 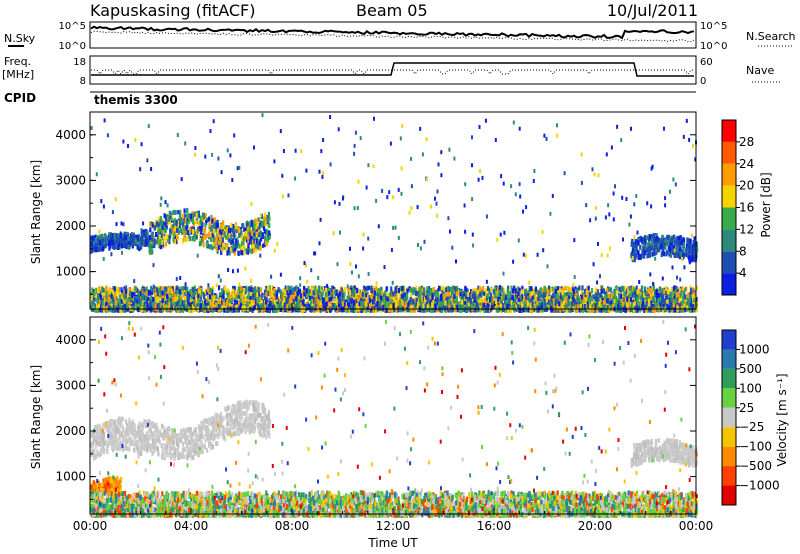 What do you see at coordinates (713, 26) in the screenshot?
I see `noise-tick-high-right: 10^5` at bounding box center [713, 26].